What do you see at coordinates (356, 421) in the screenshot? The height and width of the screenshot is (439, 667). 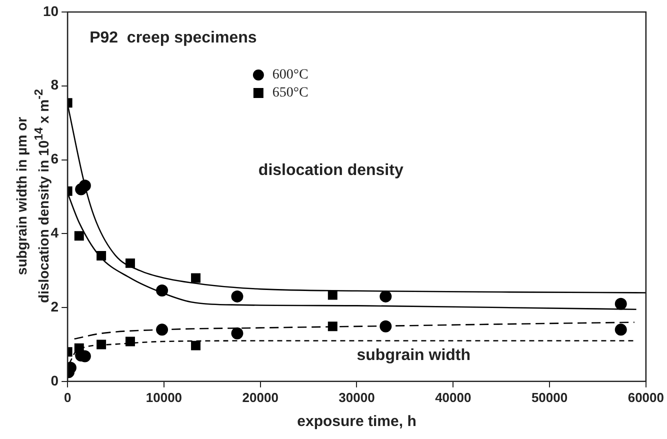 I see `x-axis-title: exposure time, h` at bounding box center [356, 421].